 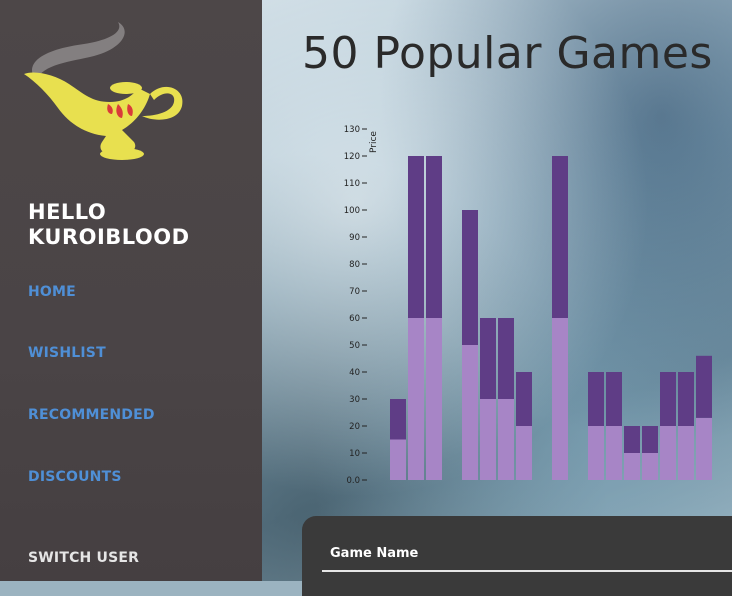 I want to click on y-tick-label: 70, so click(x=354, y=292).